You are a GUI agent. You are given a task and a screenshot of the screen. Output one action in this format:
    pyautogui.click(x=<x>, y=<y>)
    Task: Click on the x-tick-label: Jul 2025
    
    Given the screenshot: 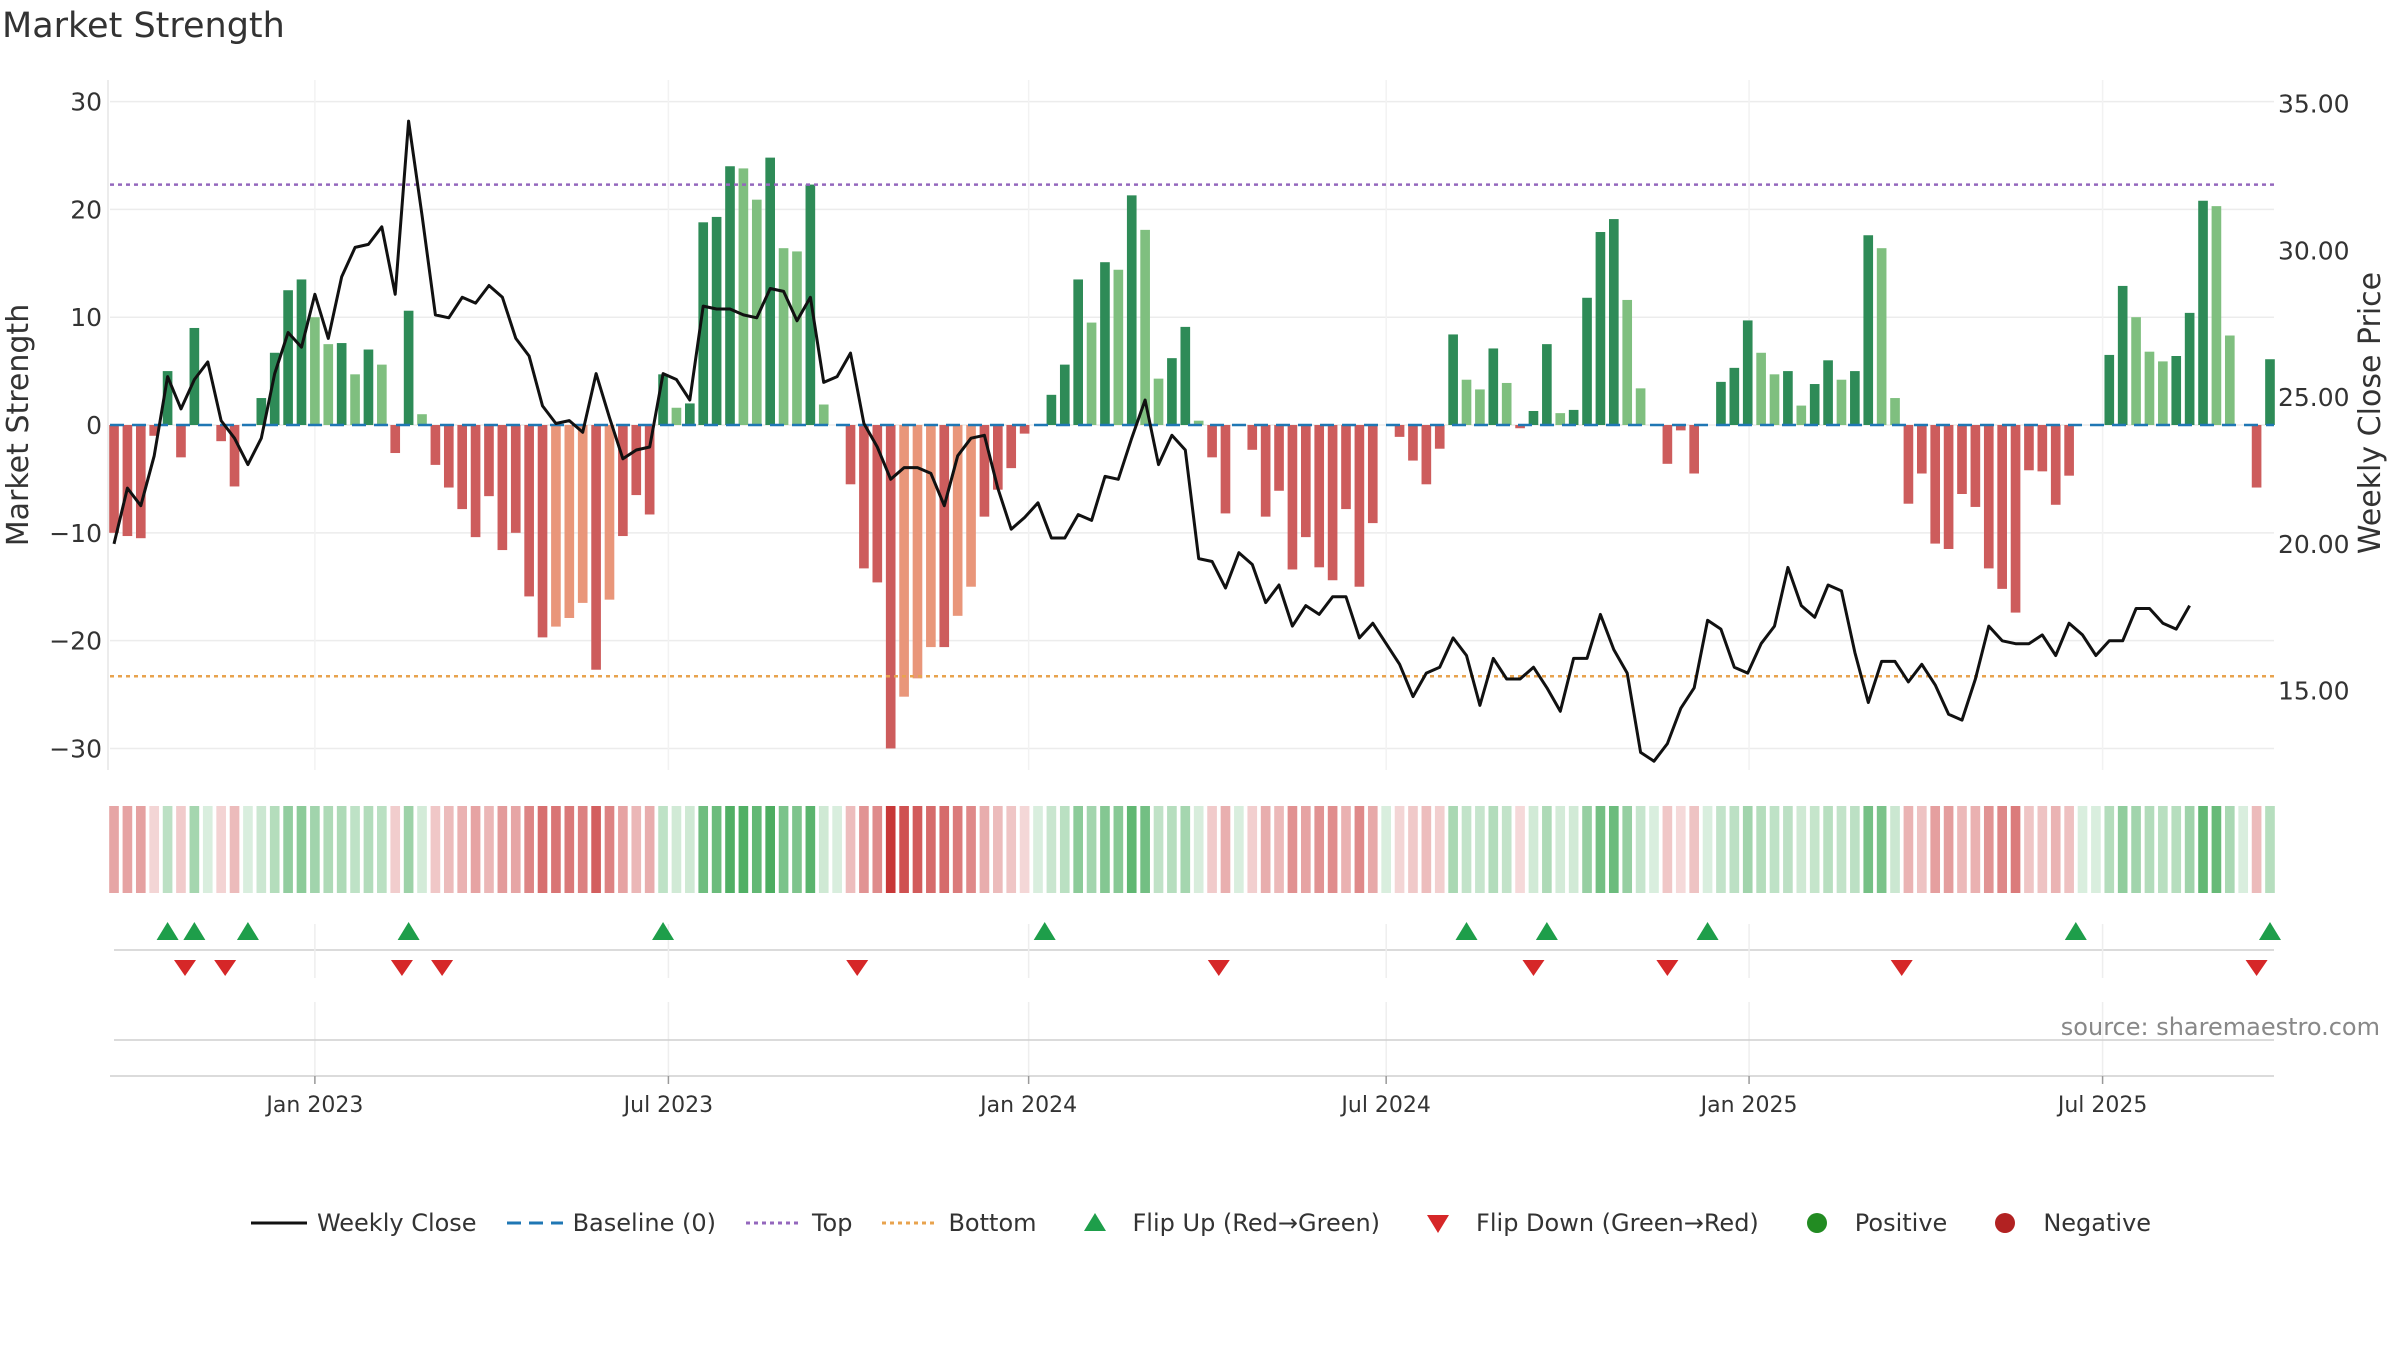 What is the action you would take?
    pyautogui.click(x=2102, y=1105)
    